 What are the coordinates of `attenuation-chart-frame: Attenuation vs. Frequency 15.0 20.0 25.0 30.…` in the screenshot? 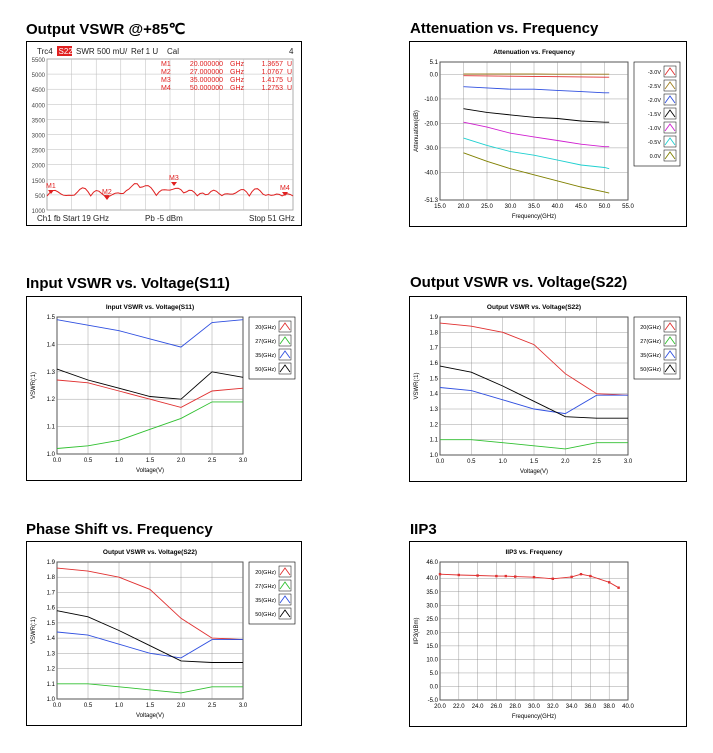 It's located at (548, 134).